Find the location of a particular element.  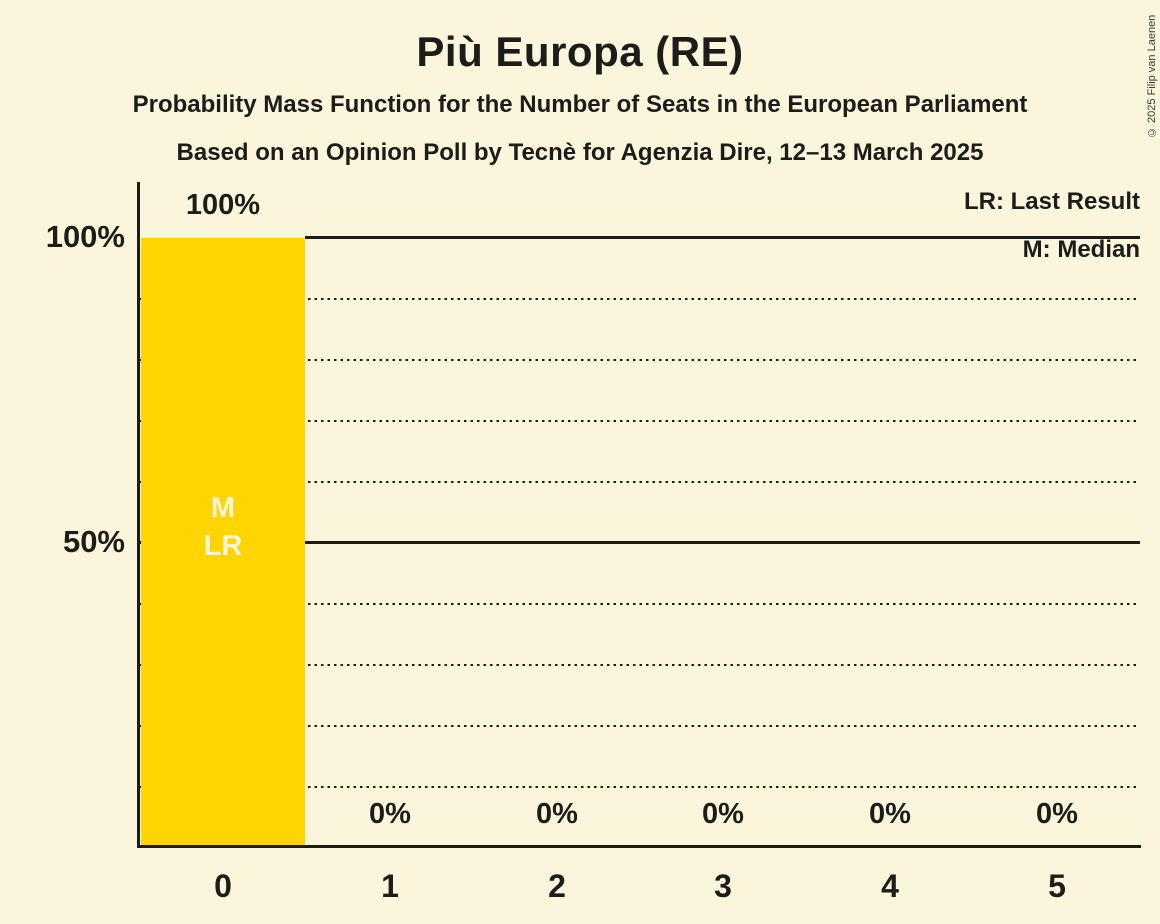

page-title: Più Europa (RE) is located at coordinates (580, 51).